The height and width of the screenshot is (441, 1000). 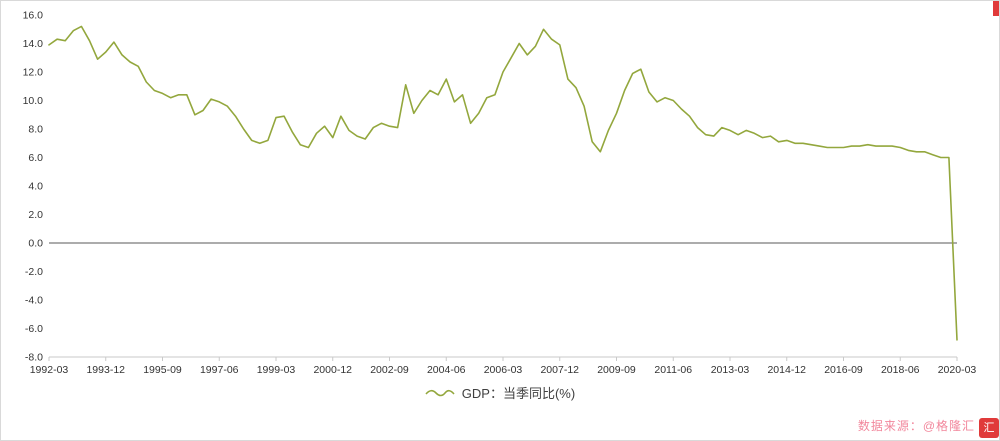 I want to click on x-axis-tick-label: 2002-09, so click(x=389, y=368).